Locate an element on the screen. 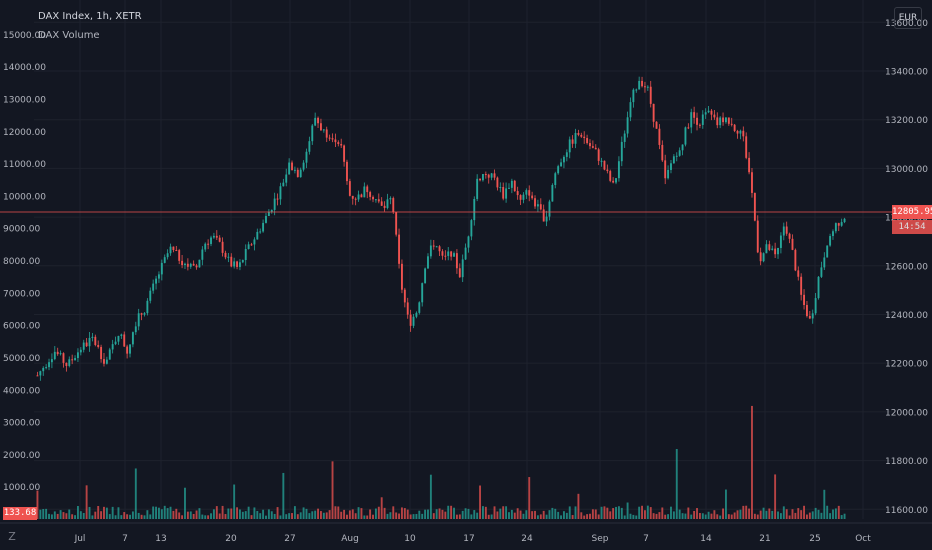  left-axis-tick: 12000.00 is located at coordinates (24, 133).